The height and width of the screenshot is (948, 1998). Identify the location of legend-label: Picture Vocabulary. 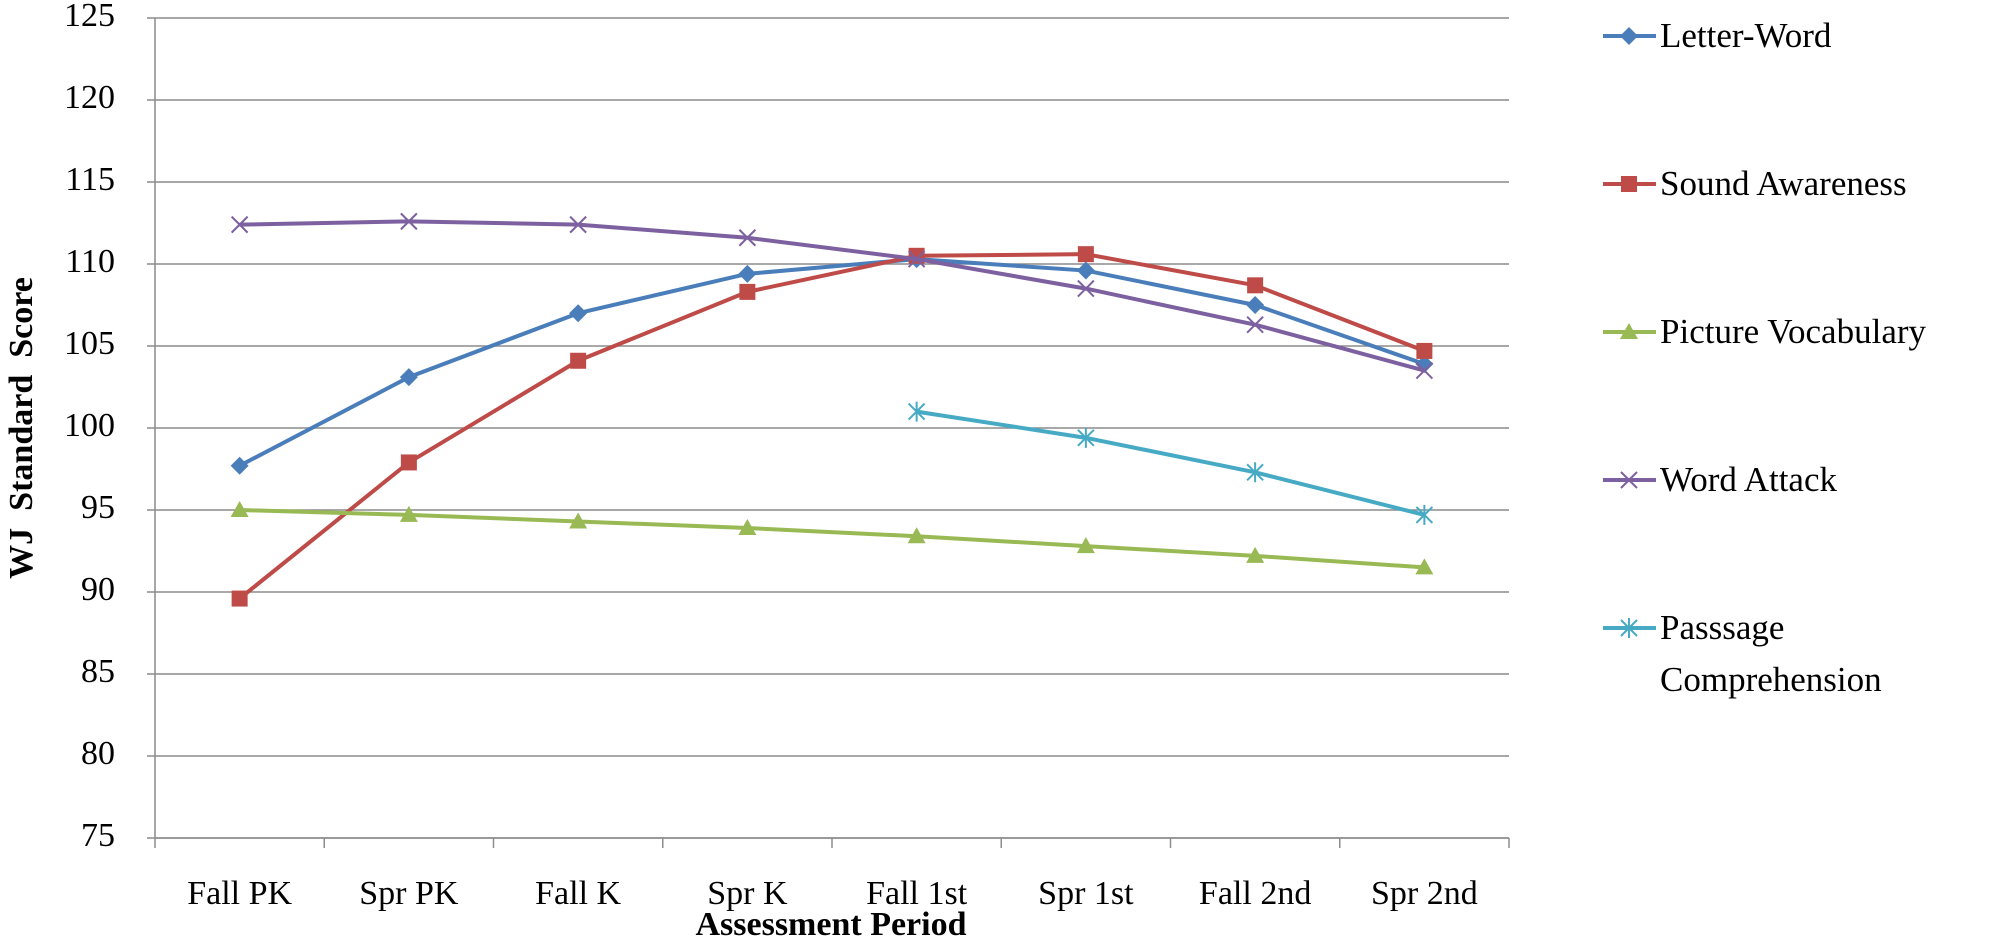
(1793, 331).